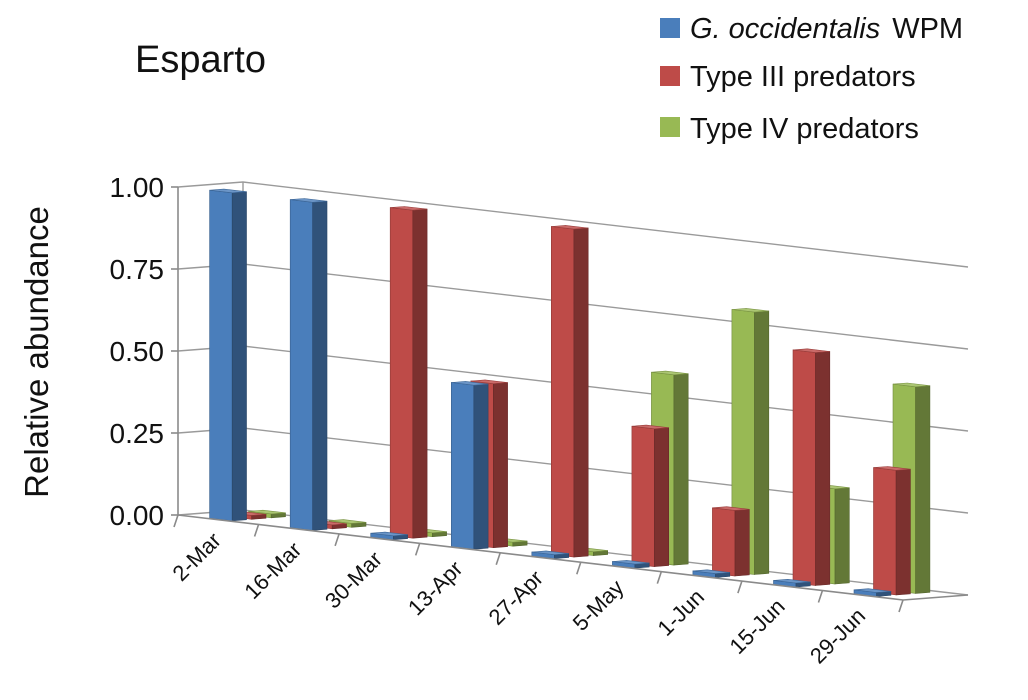 This screenshot has width=1028, height=700. Describe the element at coordinates (650, 495) in the screenshot. I see `bar-type-iii-predators-5-may` at that location.